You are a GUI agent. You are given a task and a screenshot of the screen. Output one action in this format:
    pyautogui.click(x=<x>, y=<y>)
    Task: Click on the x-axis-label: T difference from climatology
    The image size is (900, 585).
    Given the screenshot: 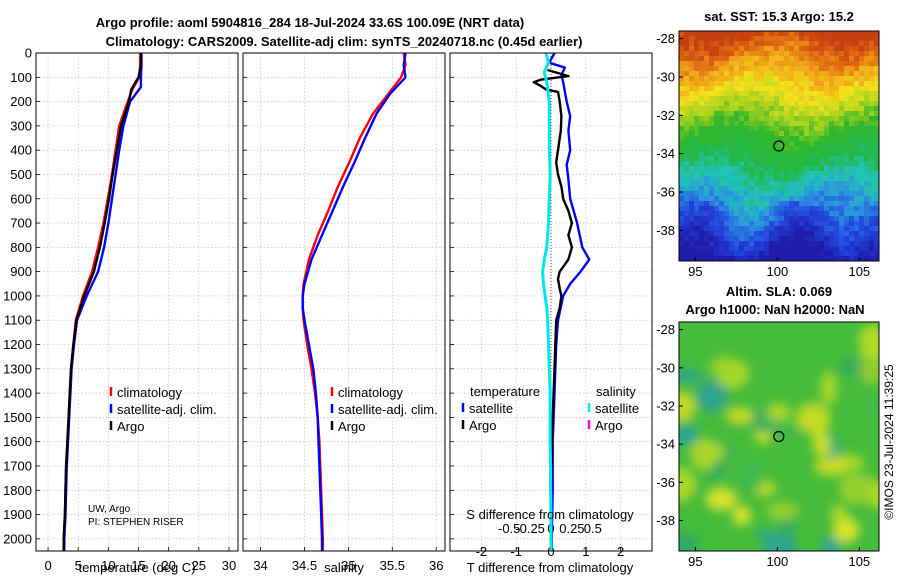 What is the action you would take?
    pyautogui.click(x=550, y=567)
    